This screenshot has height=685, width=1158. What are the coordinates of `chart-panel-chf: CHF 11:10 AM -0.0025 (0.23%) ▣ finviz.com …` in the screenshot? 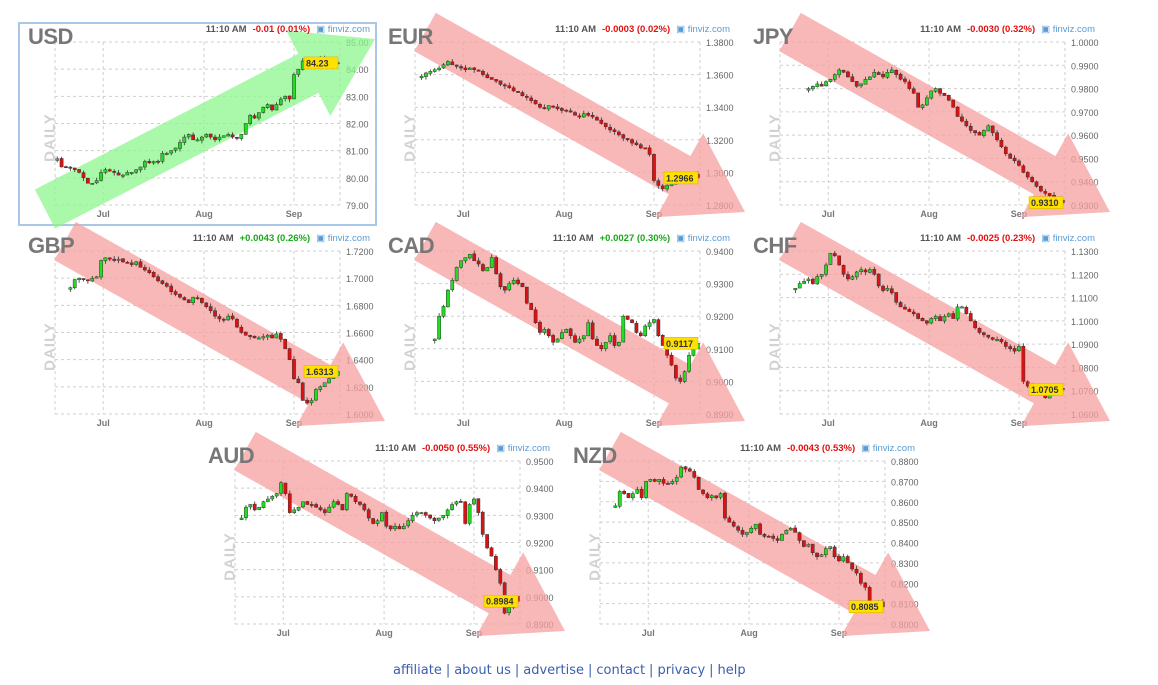 It's located at (927, 327).